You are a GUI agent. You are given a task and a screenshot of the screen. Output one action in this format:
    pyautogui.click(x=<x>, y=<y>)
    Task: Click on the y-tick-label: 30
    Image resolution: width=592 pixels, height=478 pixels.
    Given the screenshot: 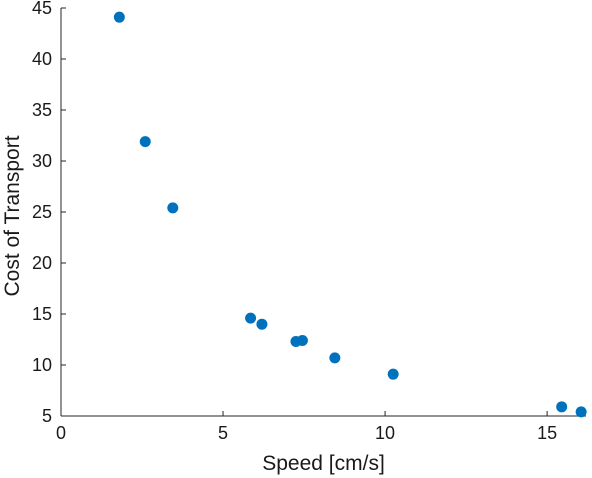 What is the action you would take?
    pyautogui.click(x=42, y=161)
    